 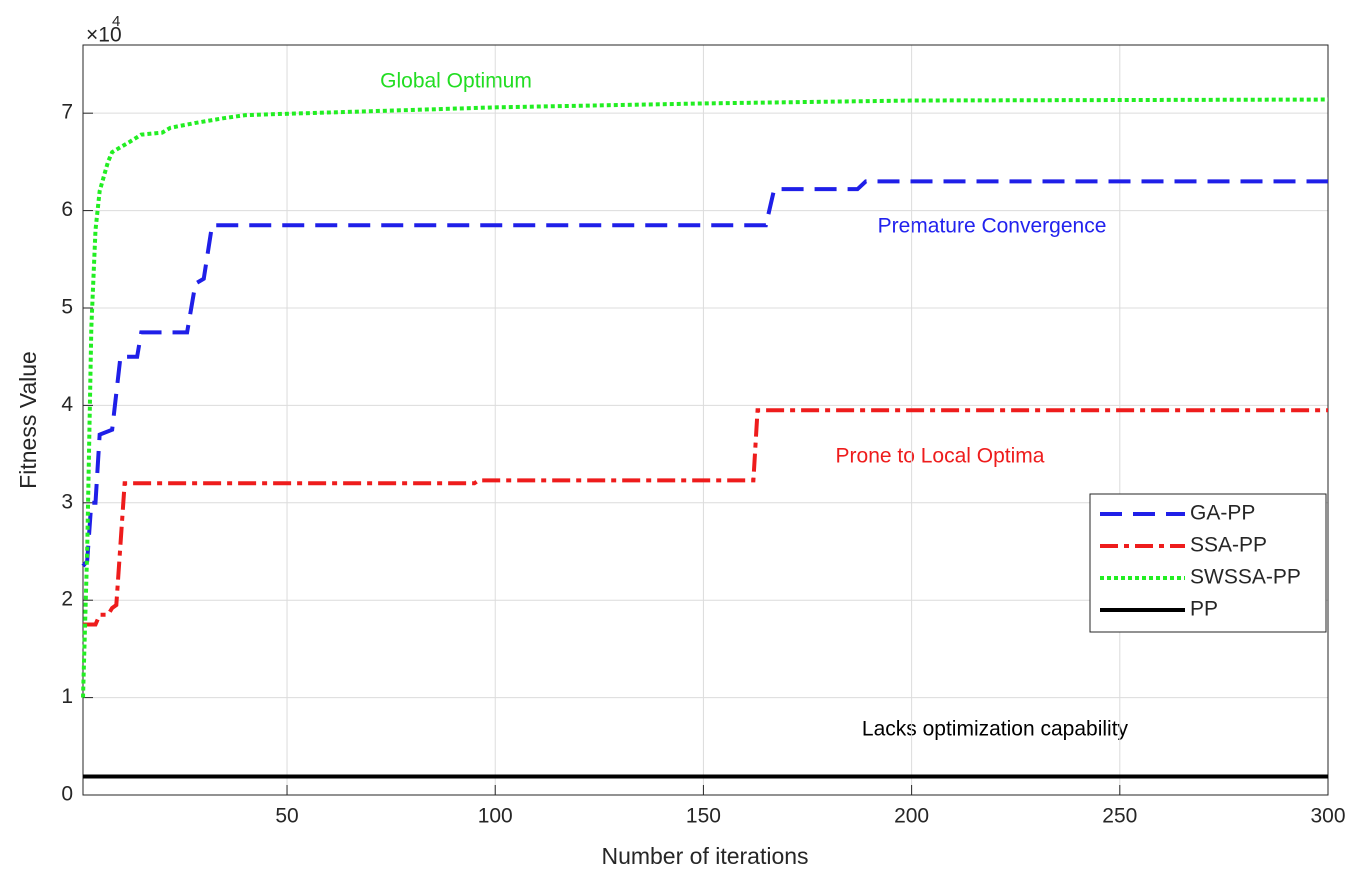 What do you see at coordinates (104, 35) in the screenshot?
I see `y-multiplier-base: ×10` at bounding box center [104, 35].